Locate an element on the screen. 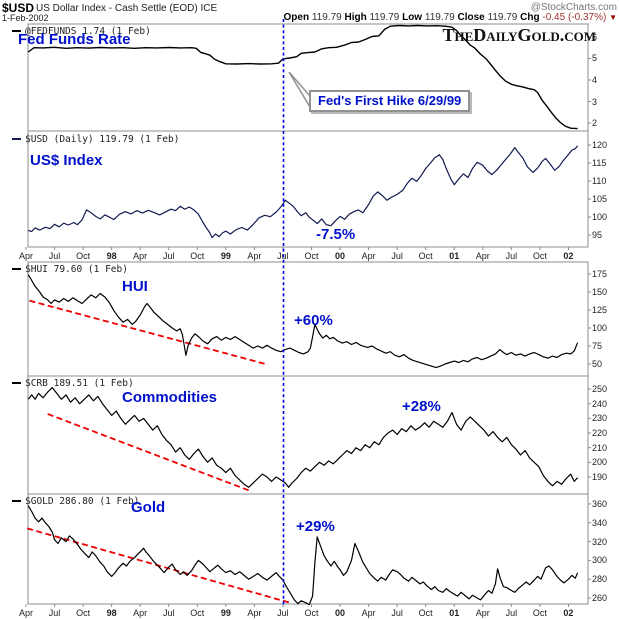  y-tick-label: 3 is located at coordinates (595, 101).